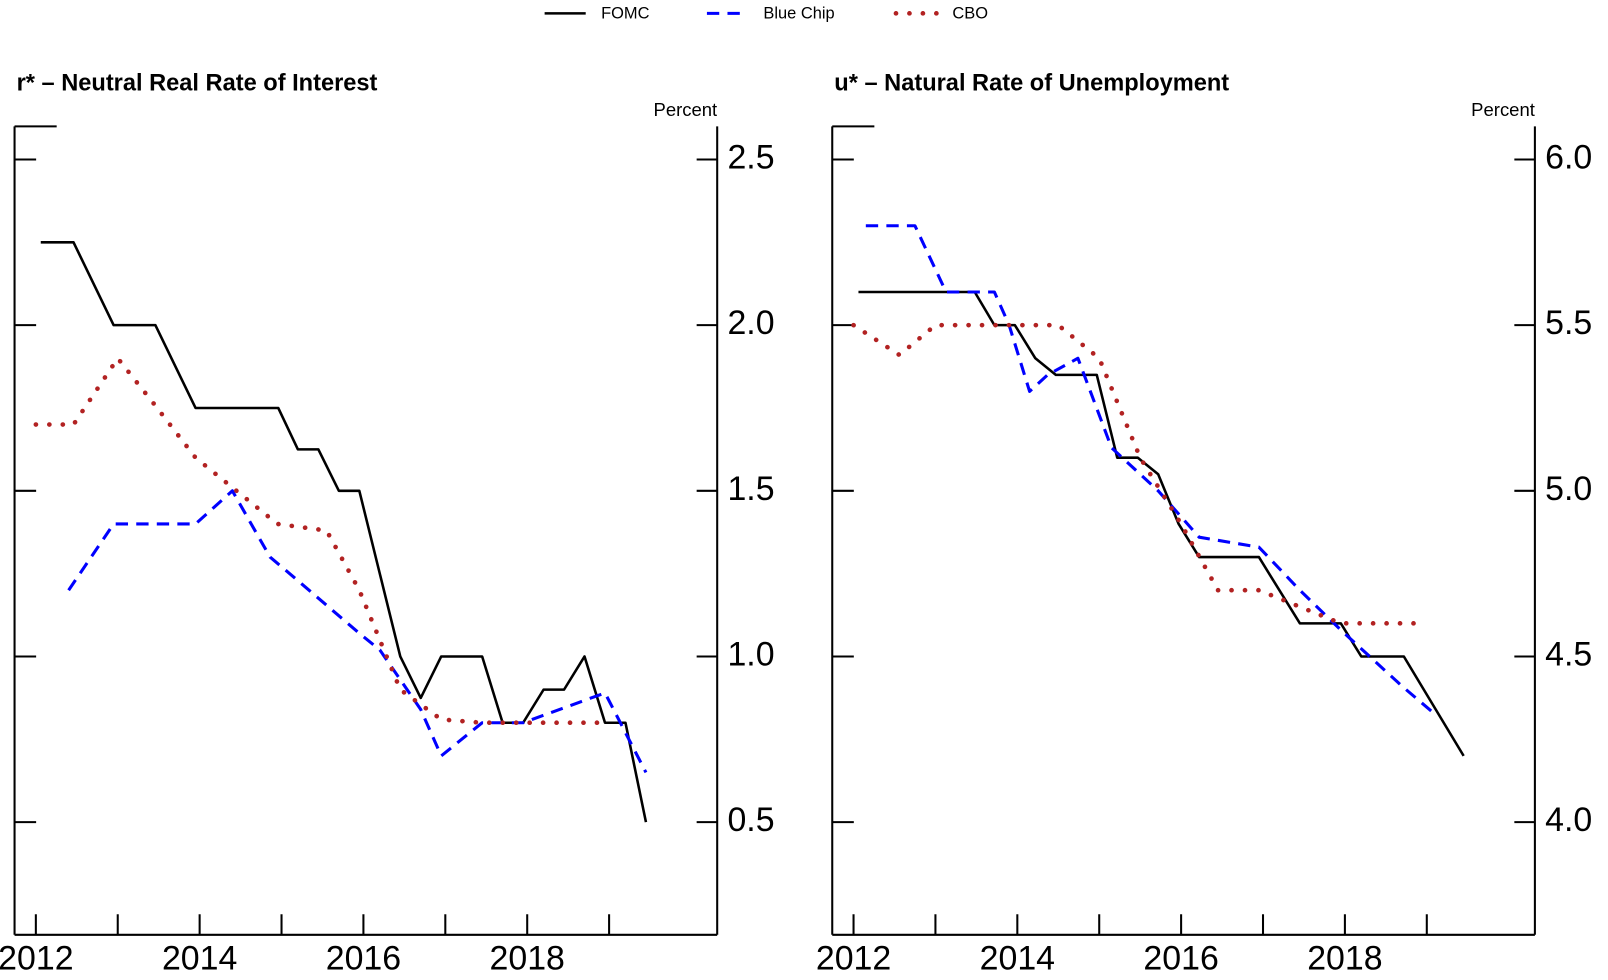 The image size is (1608, 980). Describe the element at coordinates (750, 489) in the screenshot. I see `y-tick-label: 1.5` at that location.